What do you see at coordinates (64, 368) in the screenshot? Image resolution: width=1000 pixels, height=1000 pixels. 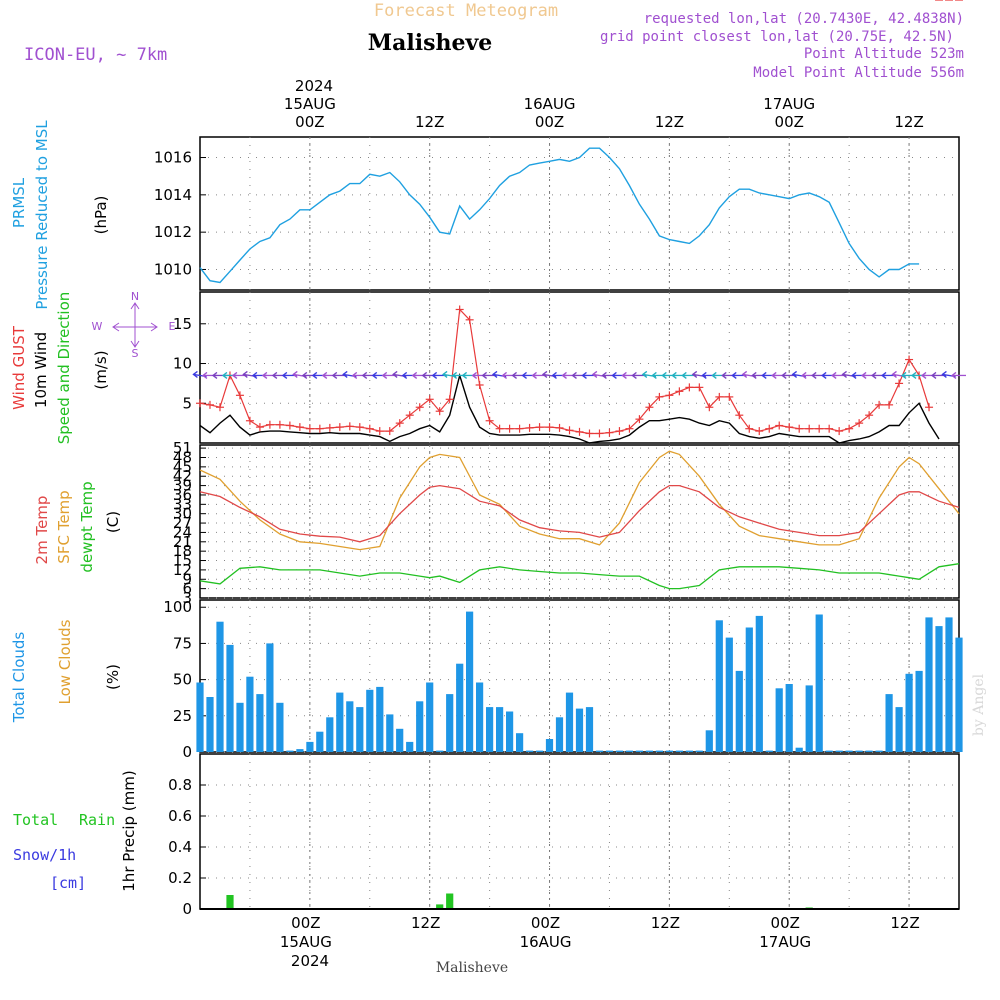 I see `legend-speed-direction: Speed and Direction` at bounding box center [64, 368].